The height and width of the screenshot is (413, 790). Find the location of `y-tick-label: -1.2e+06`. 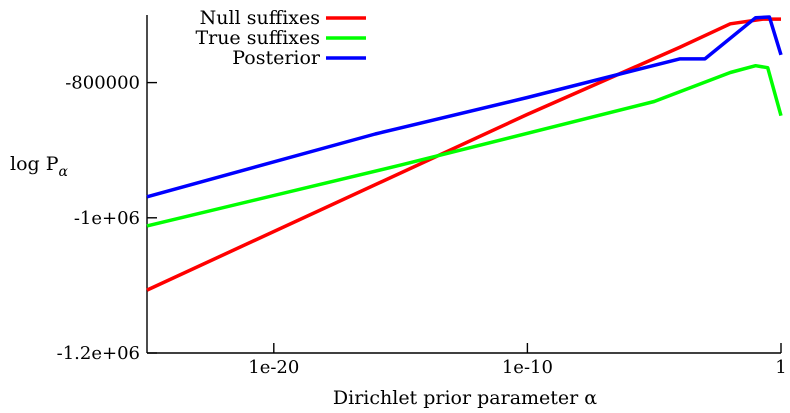

y-tick-label: -1.2e+06 is located at coordinates (98, 353).